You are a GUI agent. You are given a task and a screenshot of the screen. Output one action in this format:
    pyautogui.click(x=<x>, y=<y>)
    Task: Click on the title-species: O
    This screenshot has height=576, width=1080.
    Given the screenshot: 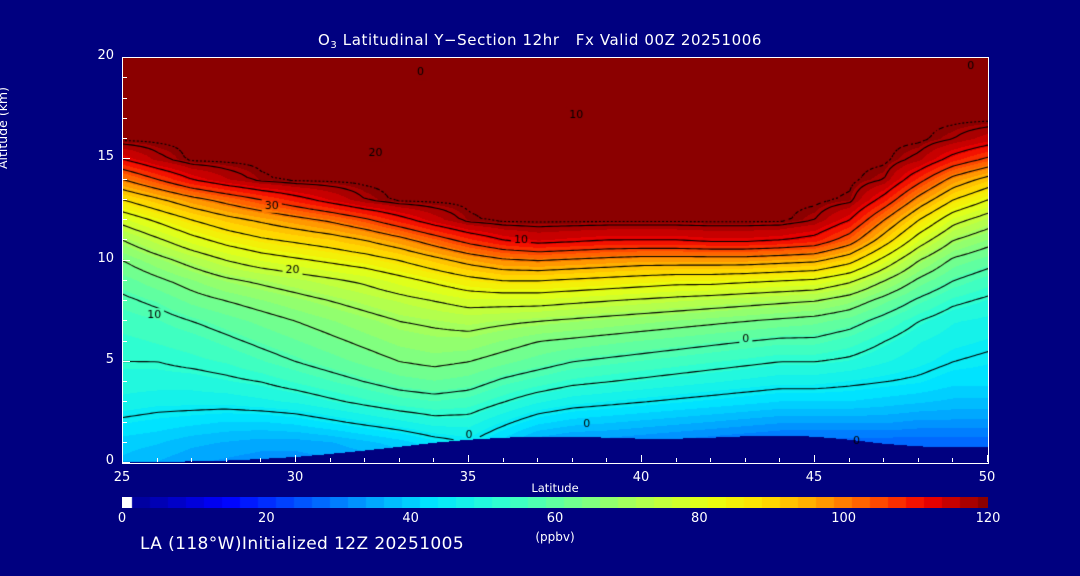 What is the action you would take?
    pyautogui.click(x=324, y=40)
    